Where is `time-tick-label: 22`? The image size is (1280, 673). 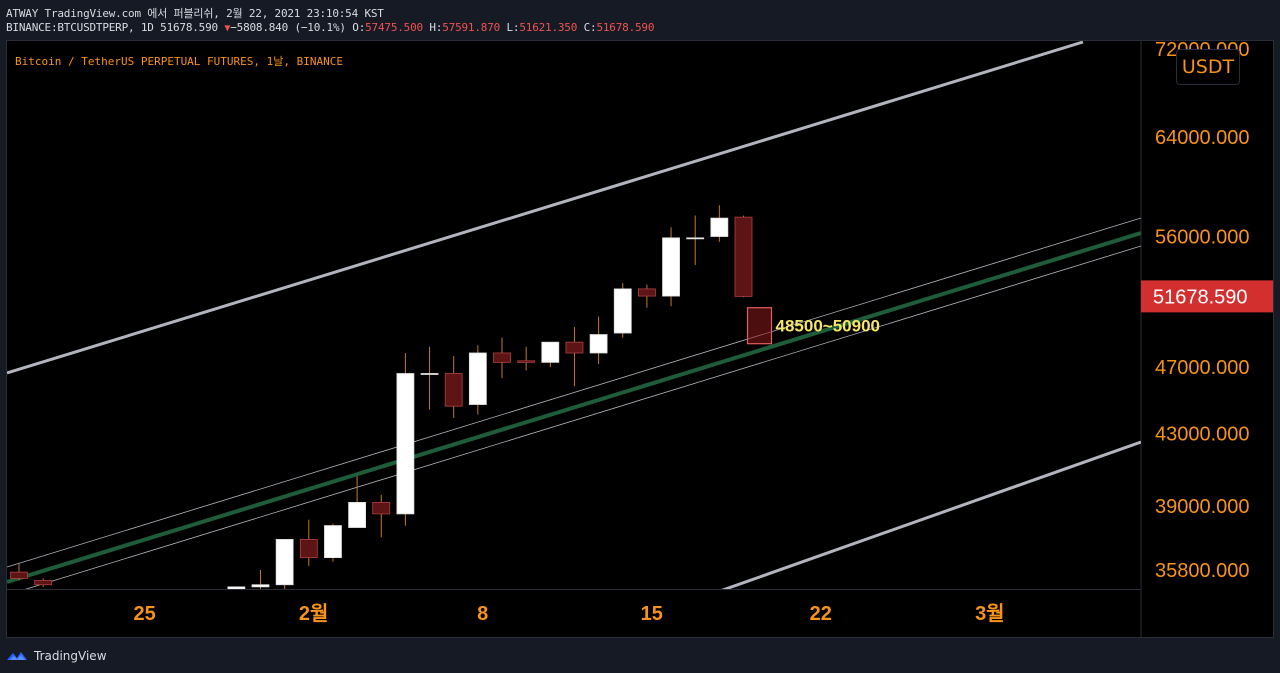 time-tick-label: 22 is located at coordinates (821, 614).